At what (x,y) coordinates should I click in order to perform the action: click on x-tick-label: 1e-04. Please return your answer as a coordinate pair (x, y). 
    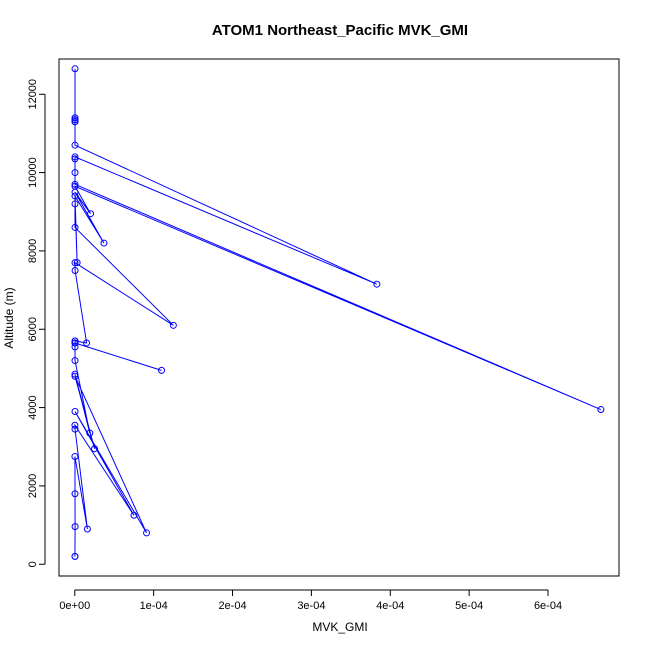
    Looking at the image, I should click on (154, 606).